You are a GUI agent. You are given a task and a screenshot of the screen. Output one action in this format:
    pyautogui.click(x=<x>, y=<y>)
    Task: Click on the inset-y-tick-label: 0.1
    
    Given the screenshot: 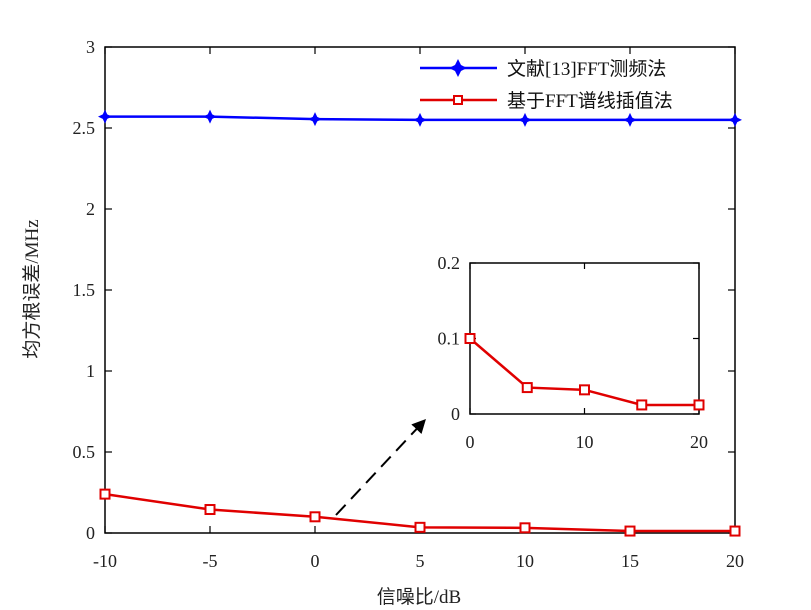 What is the action you would take?
    pyautogui.click(x=449, y=339)
    